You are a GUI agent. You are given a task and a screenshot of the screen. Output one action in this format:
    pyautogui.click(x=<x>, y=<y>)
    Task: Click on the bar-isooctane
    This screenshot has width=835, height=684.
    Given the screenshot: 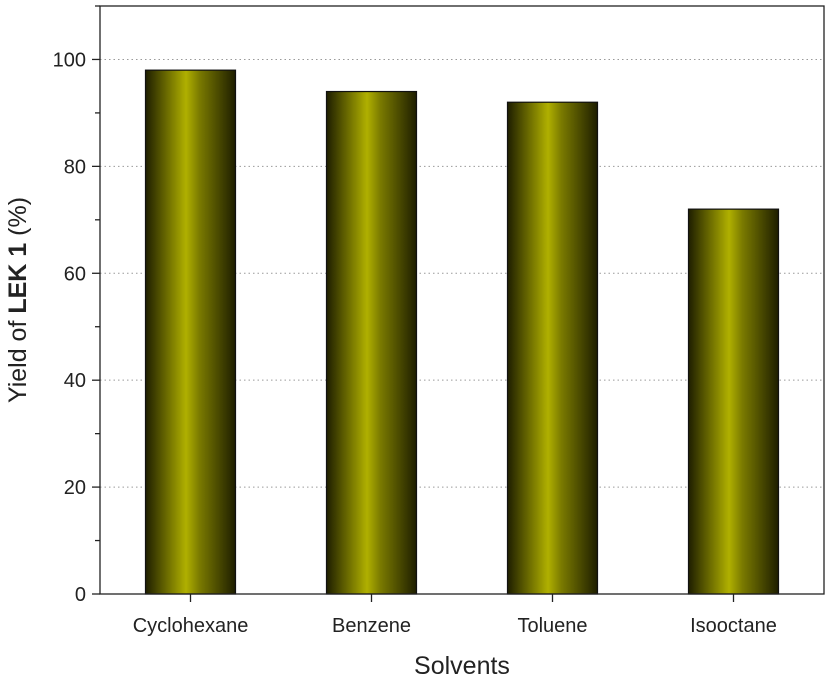 What is the action you would take?
    pyautogui.click(x=733, y=401)
    